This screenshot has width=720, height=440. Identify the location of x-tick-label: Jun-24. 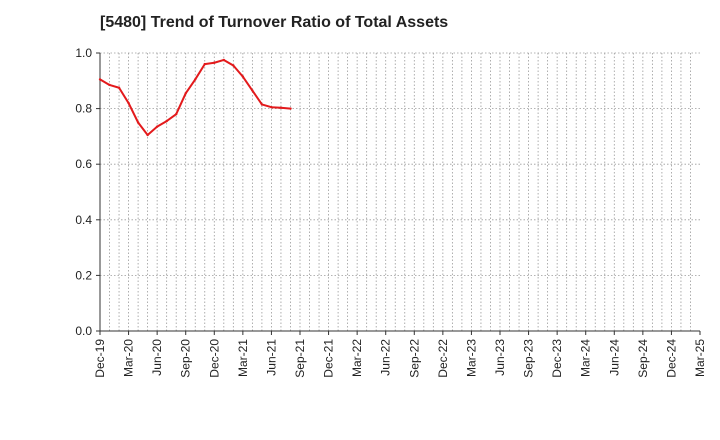
(614, 357).